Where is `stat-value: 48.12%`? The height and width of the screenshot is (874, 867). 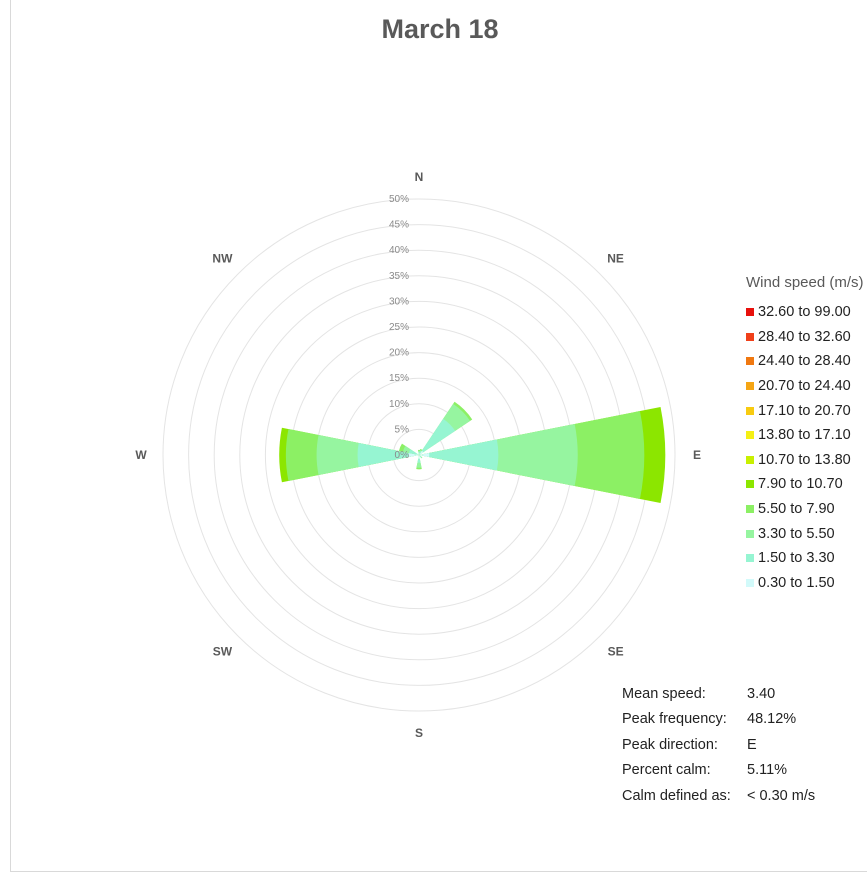
stat-value: 48.12% is located at coordinates (772, 719).